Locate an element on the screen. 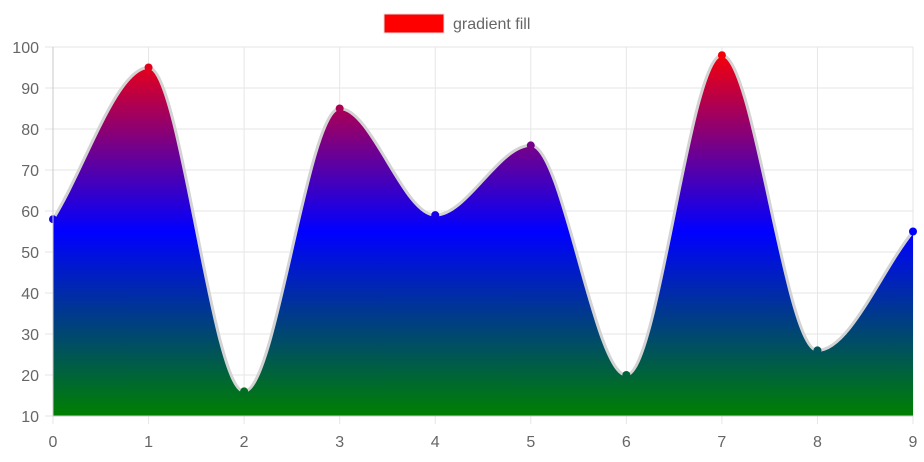 The width and height of the screenshot is (924, 462). x-tick-label: 6 is located at coordinates (626, 442).